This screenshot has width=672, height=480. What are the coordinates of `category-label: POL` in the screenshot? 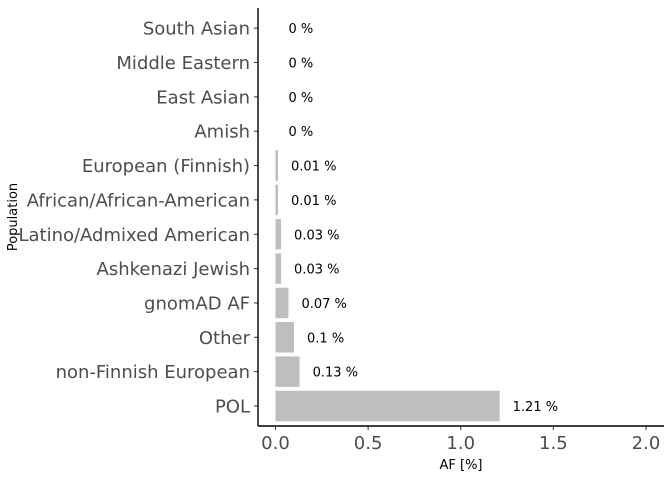 It's located at (232, 407).